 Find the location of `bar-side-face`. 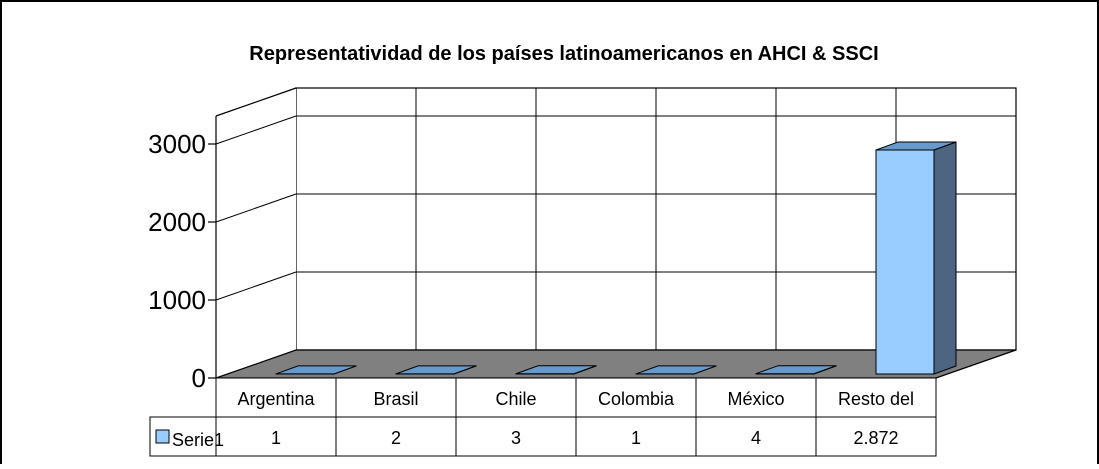

bar-side-face is located at coordinates (945, 258).